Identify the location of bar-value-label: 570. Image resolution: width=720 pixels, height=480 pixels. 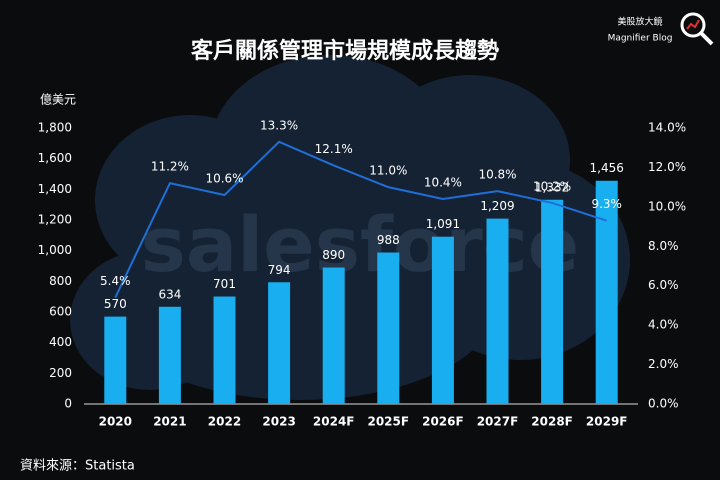
(115, 304).